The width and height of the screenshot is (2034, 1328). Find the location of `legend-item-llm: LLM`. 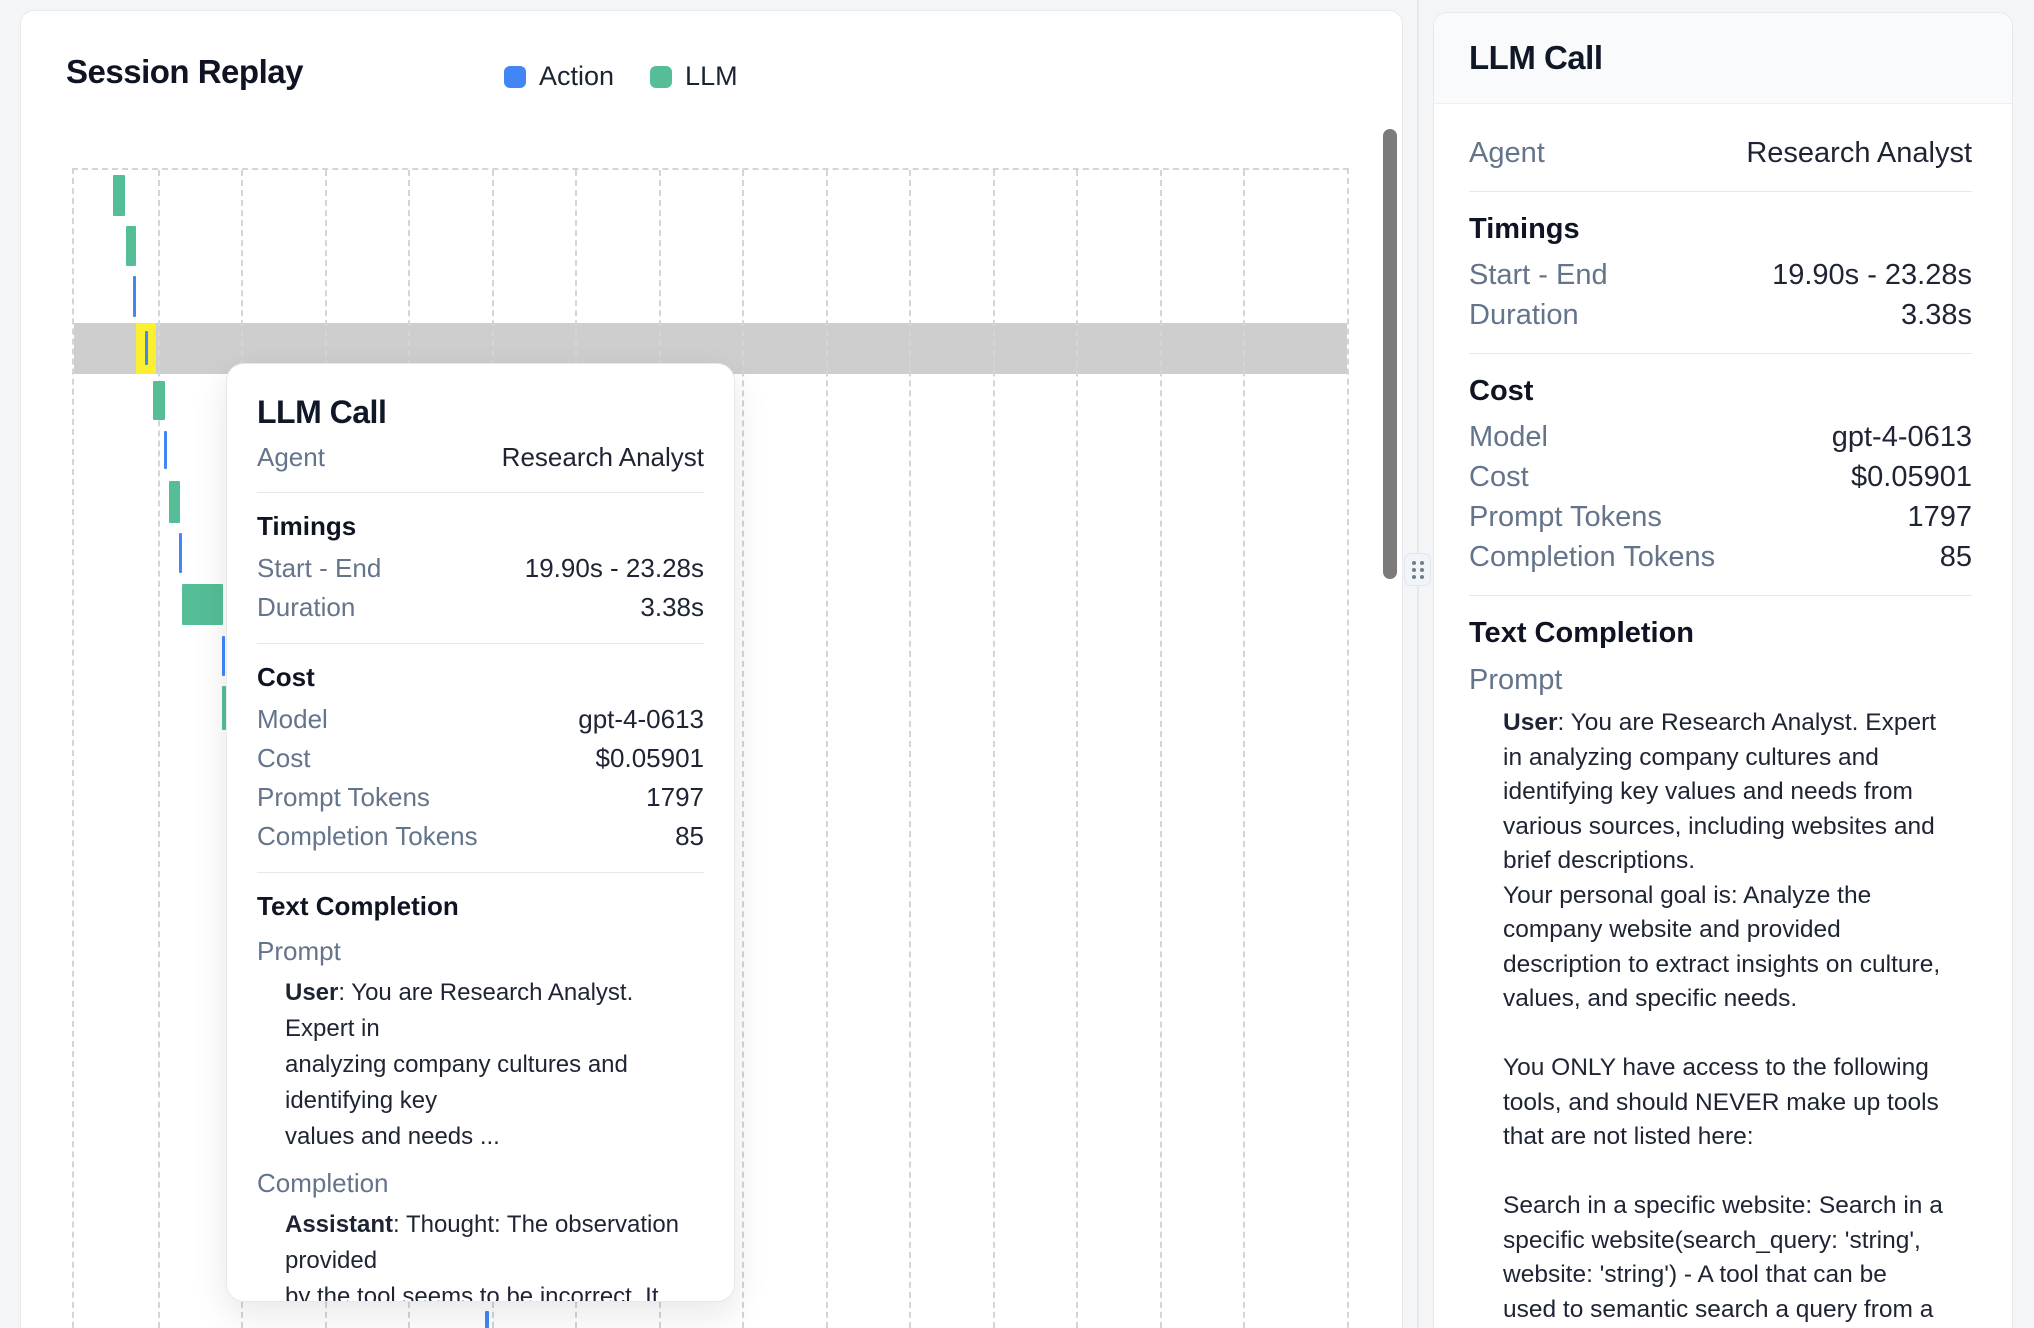

legend-item-llm: LLM is located at coordinates (694, 76).